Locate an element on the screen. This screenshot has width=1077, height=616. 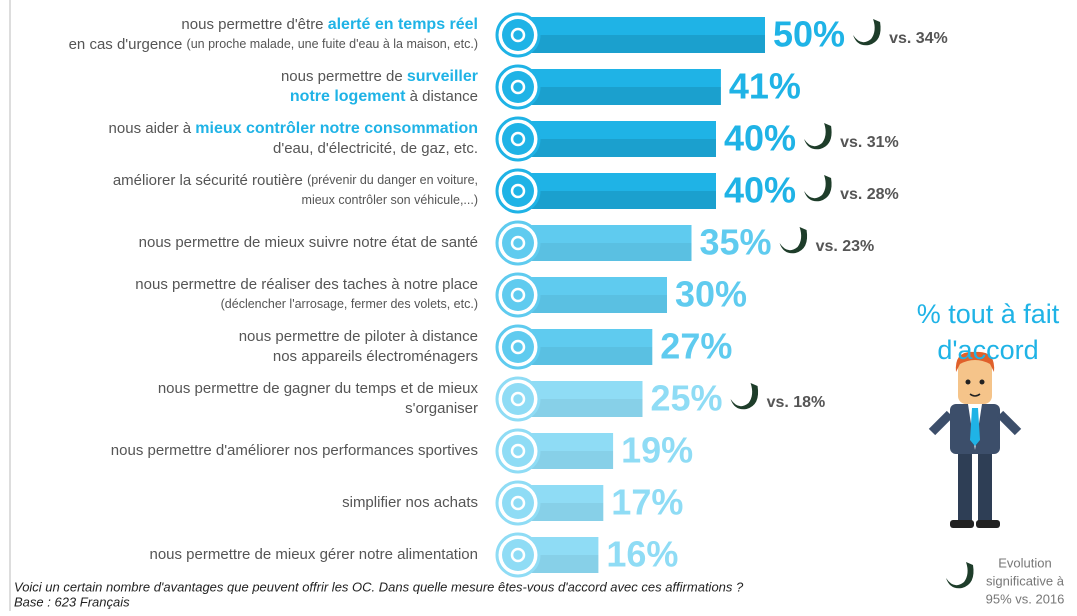
label-segment: nous permettre d'être is located at coordinates (254, 24).